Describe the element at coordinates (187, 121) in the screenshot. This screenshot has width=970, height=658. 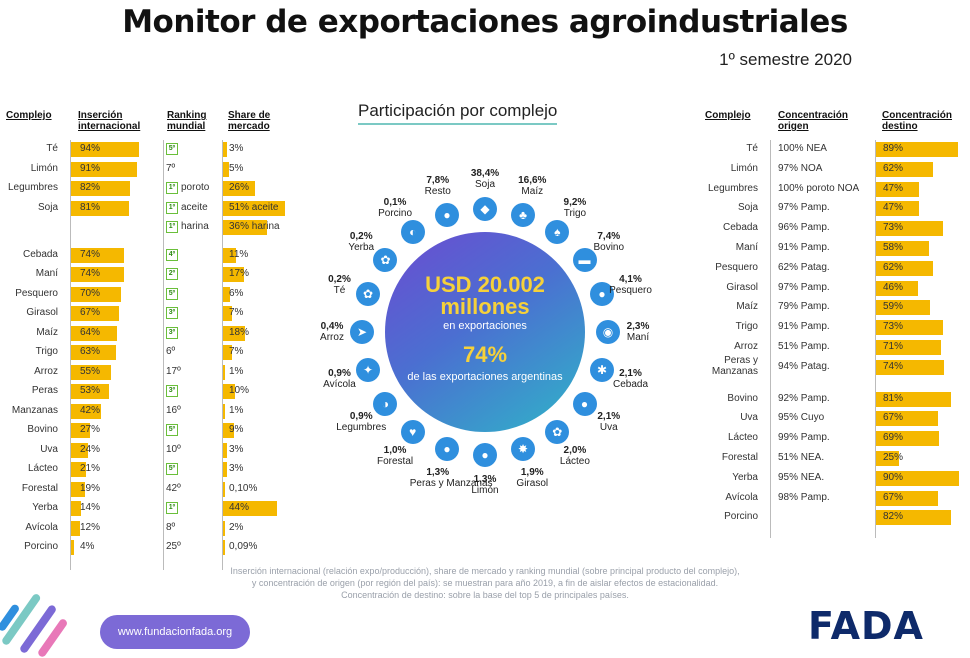
I see `header-ranking: Ranking mundial` at that location.